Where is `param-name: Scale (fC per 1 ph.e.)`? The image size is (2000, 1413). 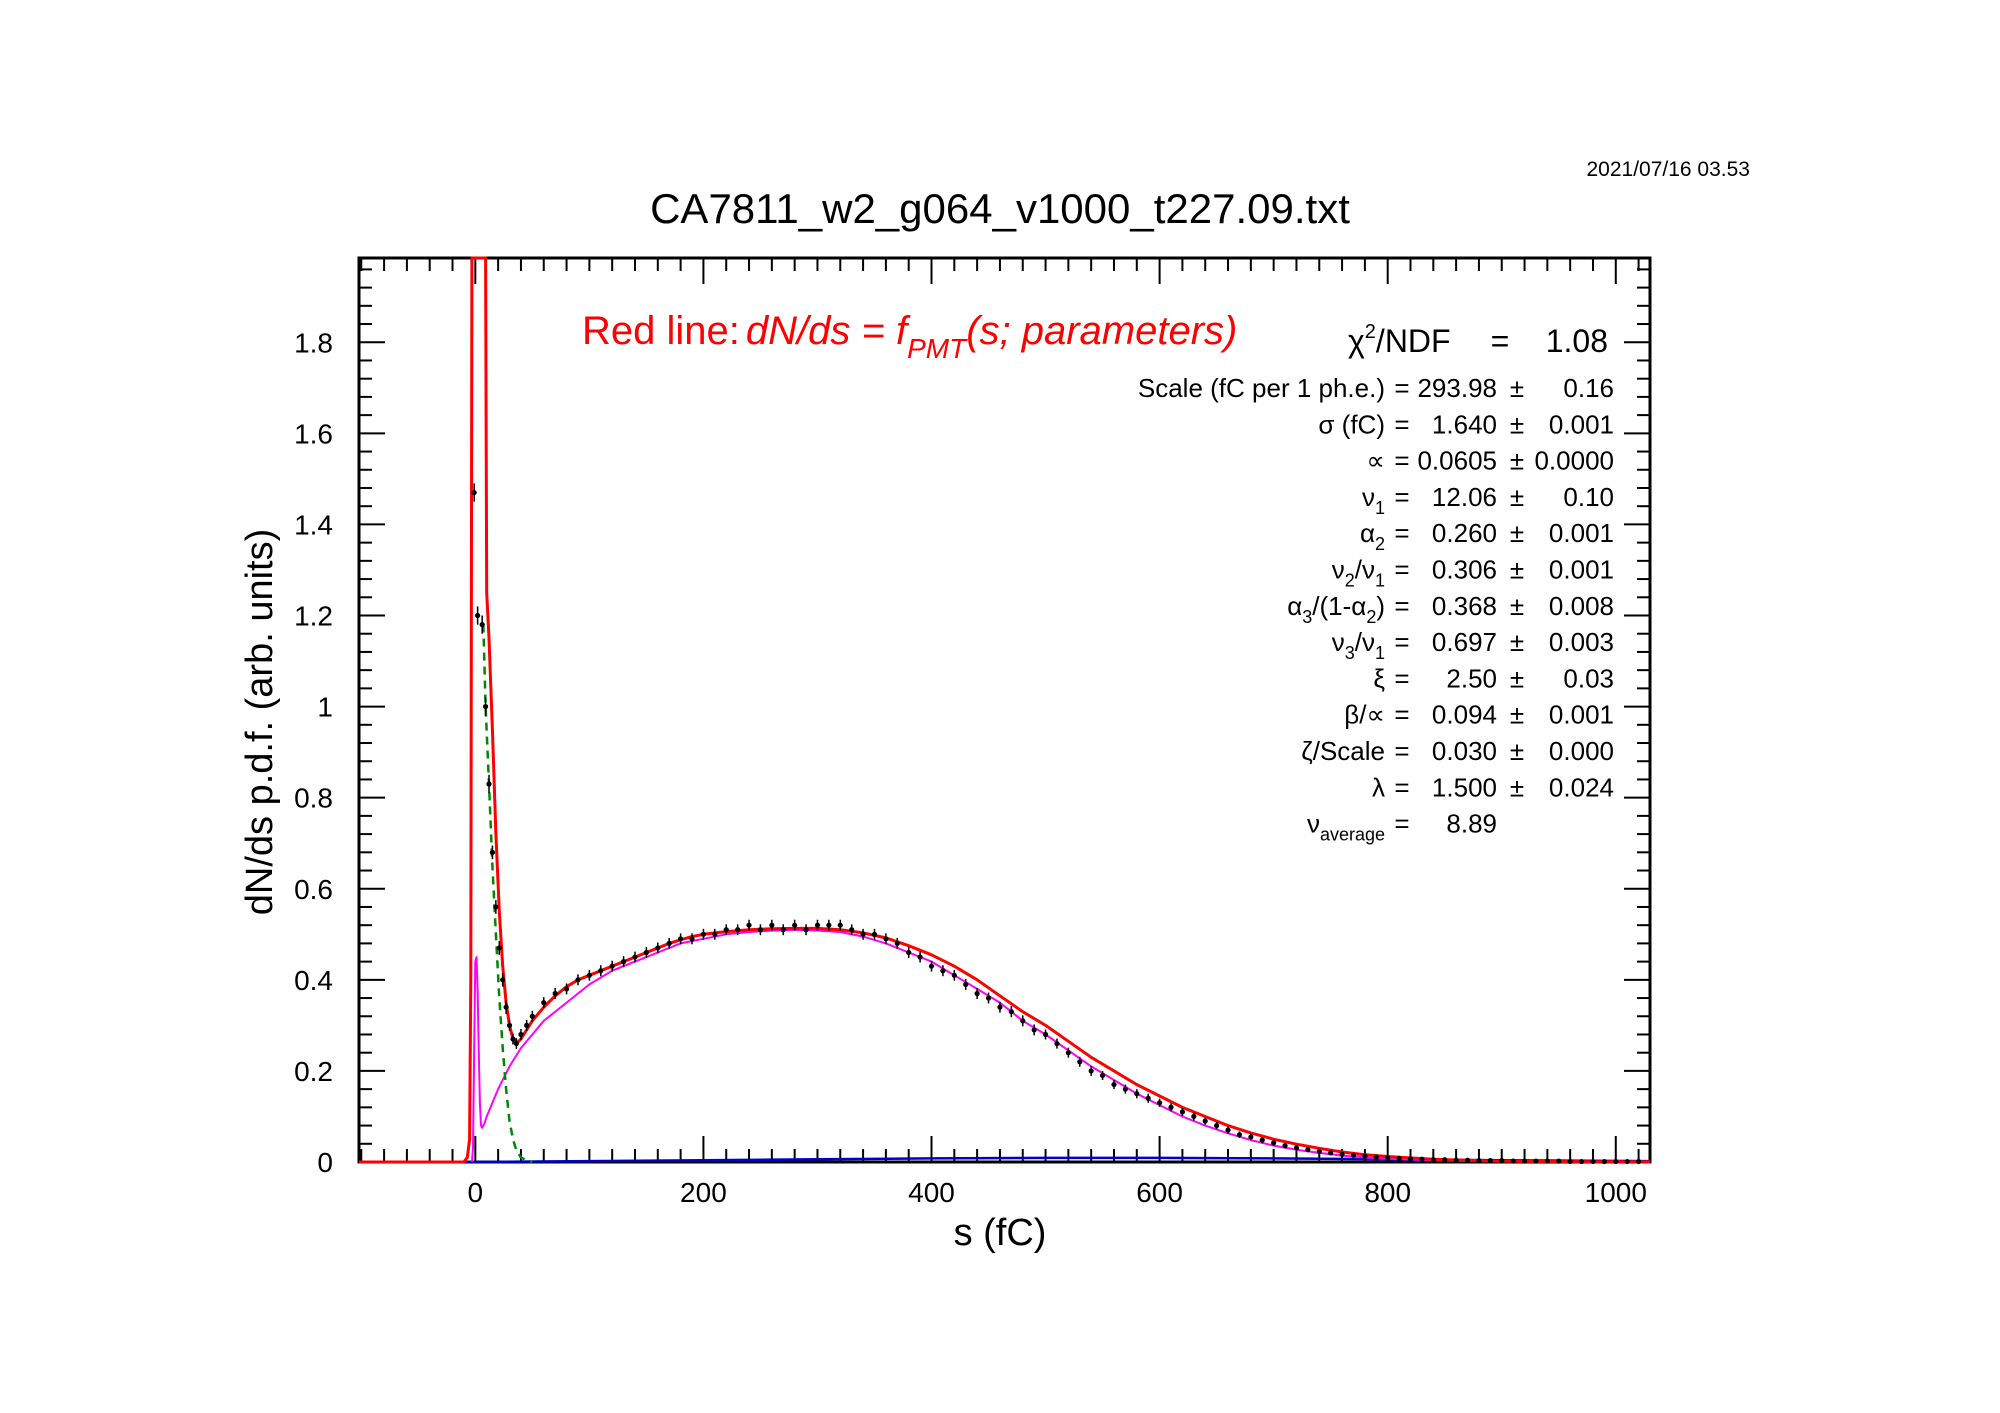 param-name: Scale (fC per 1 ph.e.) is located at coordinates (1261, 388).